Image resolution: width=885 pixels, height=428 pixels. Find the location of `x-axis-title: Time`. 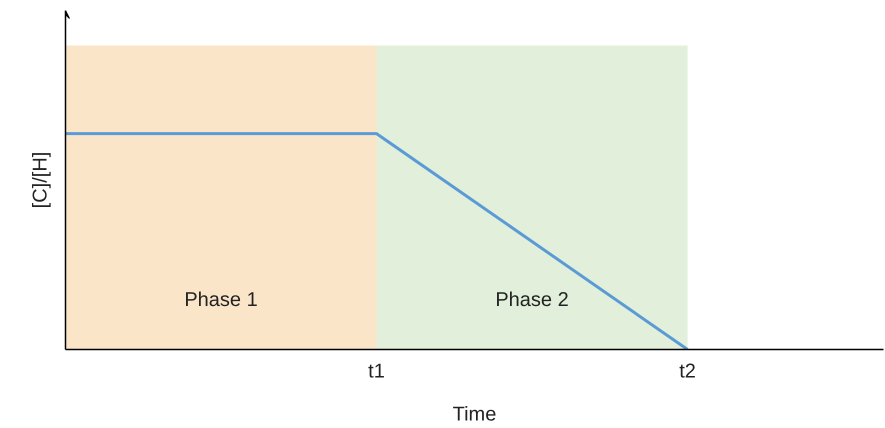

x-axis-title: Time is located at coordinates (474, 415).